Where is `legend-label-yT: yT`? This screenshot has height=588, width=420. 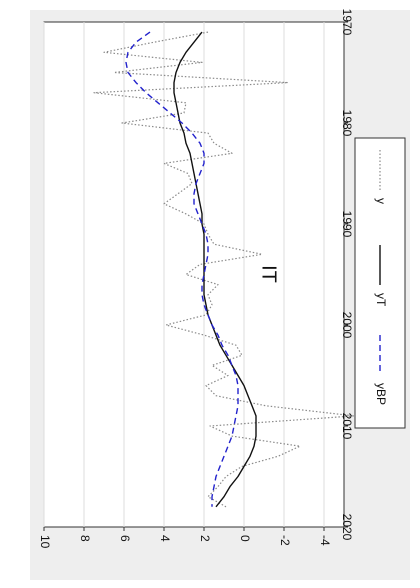 legend-label-yT: yT is located at coordinates (381, 300).